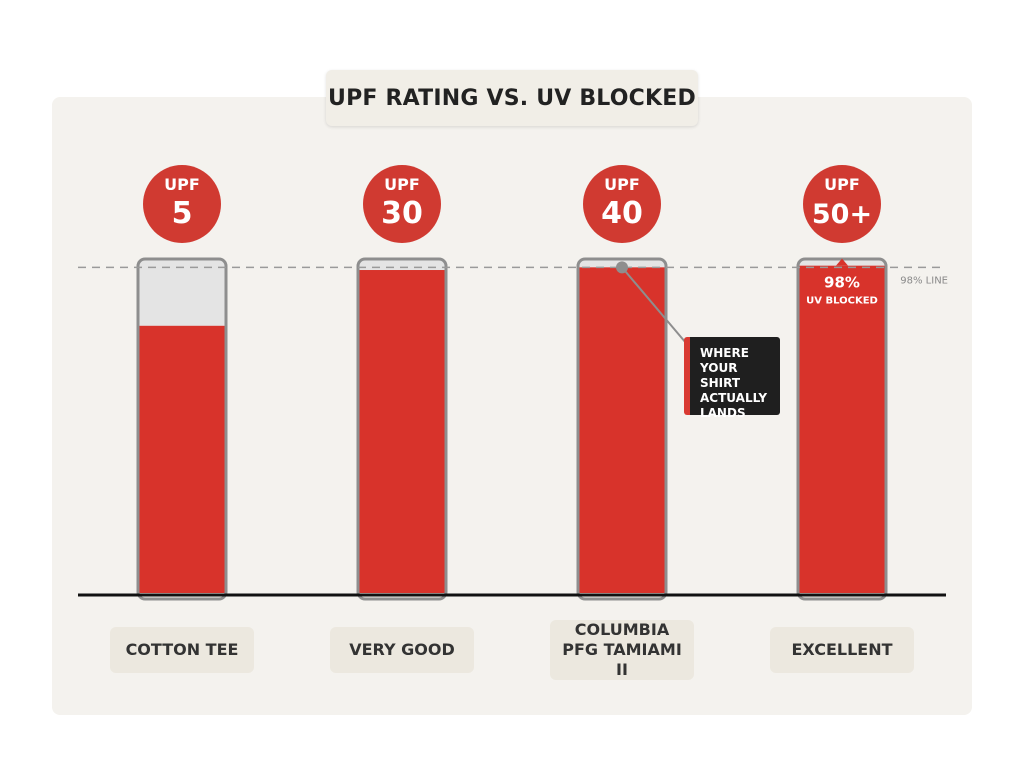 This screenshot has width=1024, height=765. What do you see at coordinates (402, 184) in the screenshot?
I see `upf-badge-label-1: UPF` at bounding box center [402, 184].